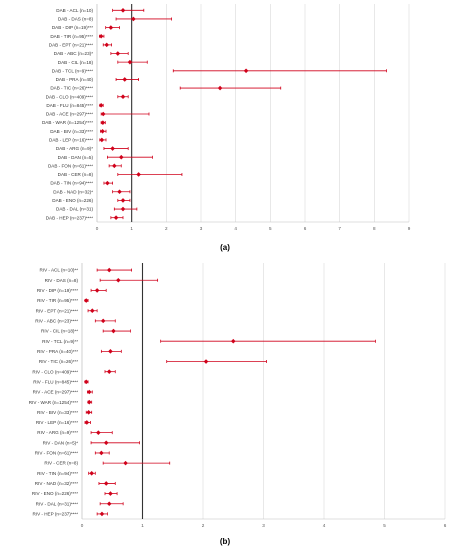 This screenshot has height=550, width=450. Describe the element at coordinates (235, 228) in the screenshot. I see `plot-a-x-tick-label: 4` at that location.